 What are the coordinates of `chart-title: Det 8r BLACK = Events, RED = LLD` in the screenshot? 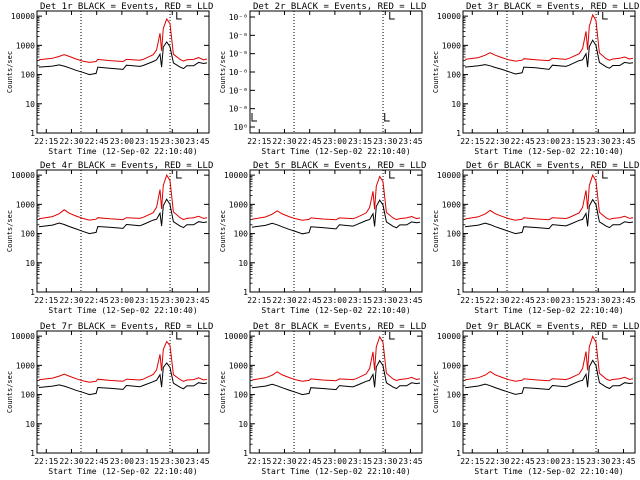 It's located at (339, 327).